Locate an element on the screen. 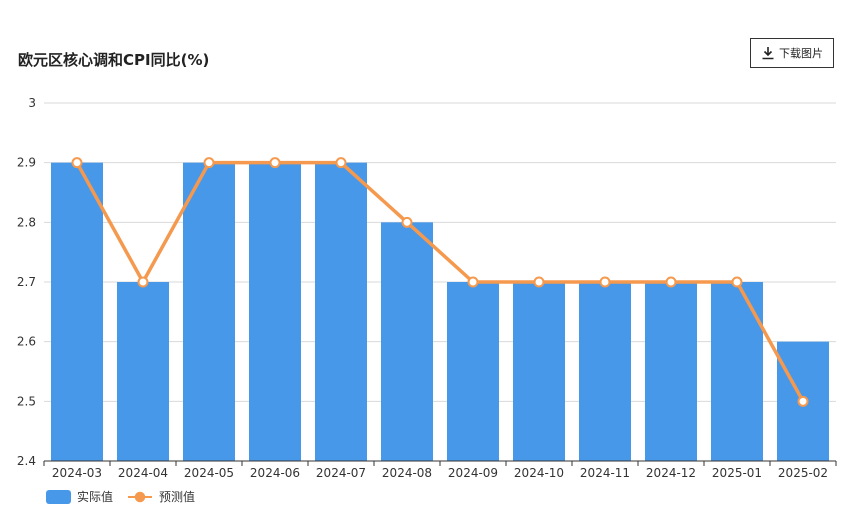 This screenshot has height=526, width=857. download-image-button: 下载图片 is located at coordinates (792, 53).